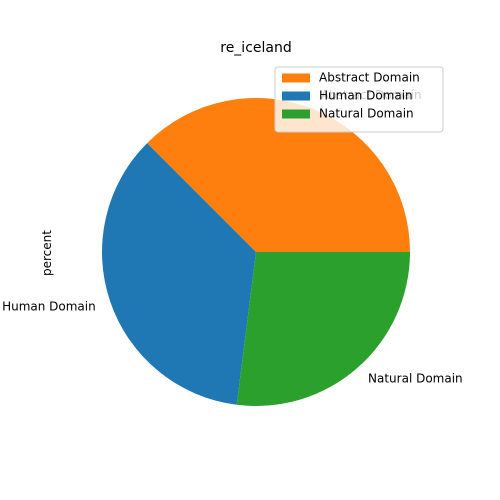 The width and height of the screenshot is (500, 500). Describe the element at coordinates (323, 329) in the screenshot. I see `pie-slice-natural-domain` at that location.